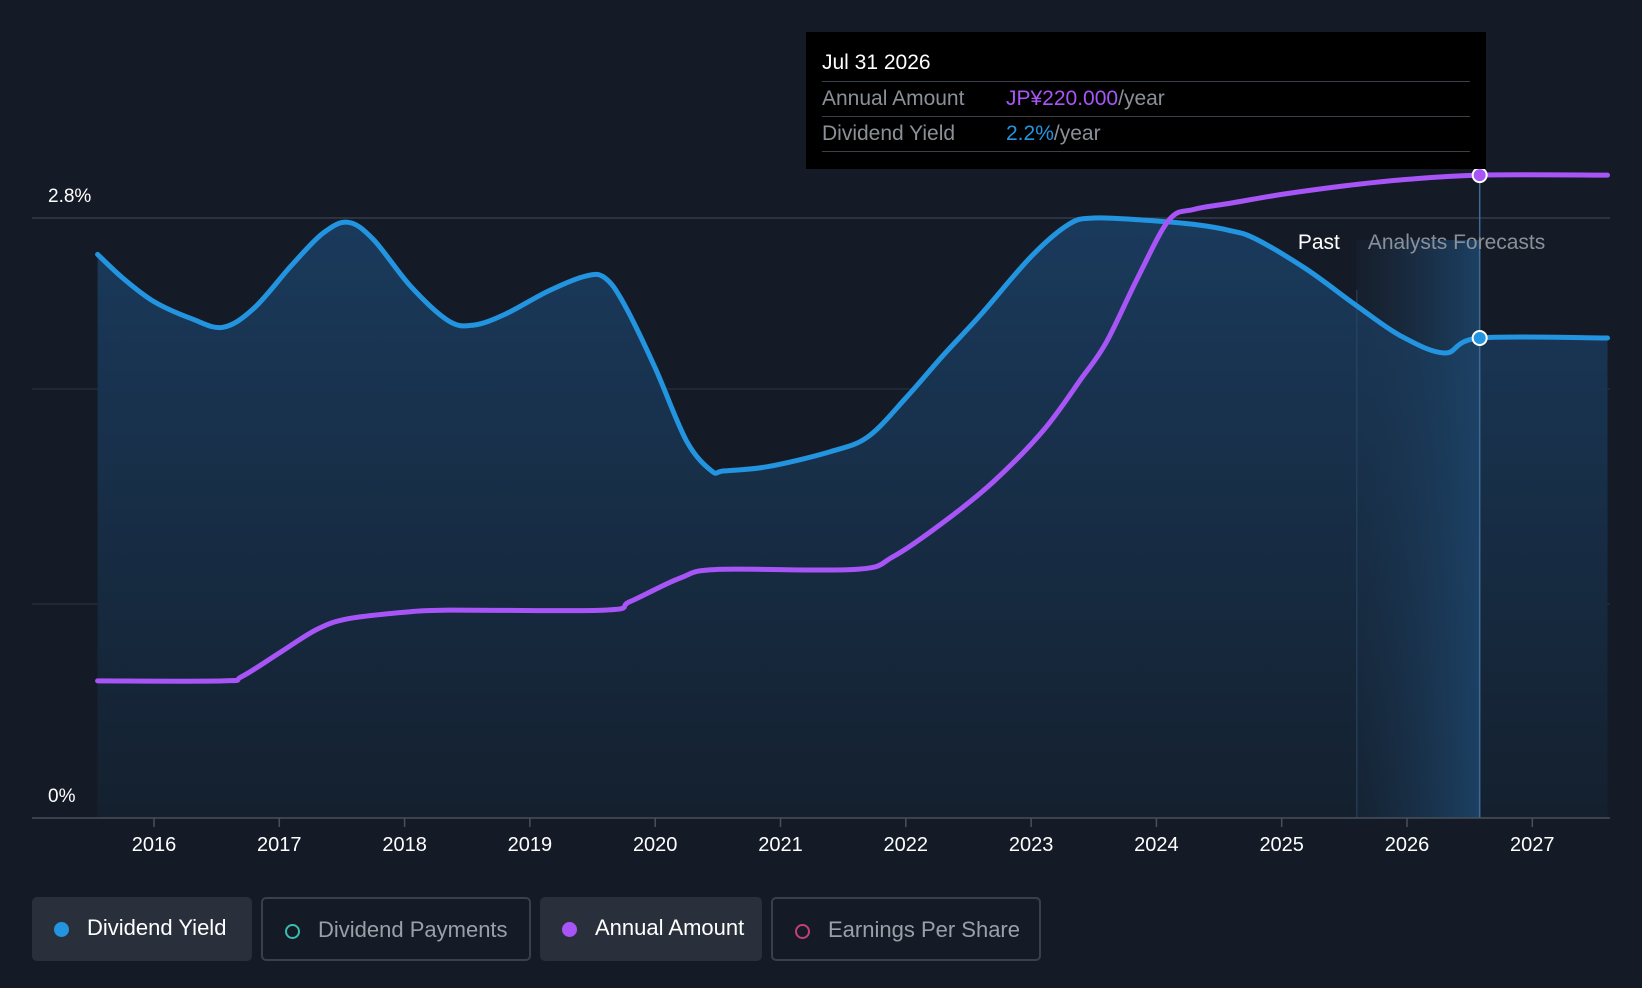 The width and height of the screenshot is (1642, 988). What do you see at coordinates (1062, 98) in the screenshot?
I see `tooltip-value: JP¥220.000` at bounding box center [1062, 98].